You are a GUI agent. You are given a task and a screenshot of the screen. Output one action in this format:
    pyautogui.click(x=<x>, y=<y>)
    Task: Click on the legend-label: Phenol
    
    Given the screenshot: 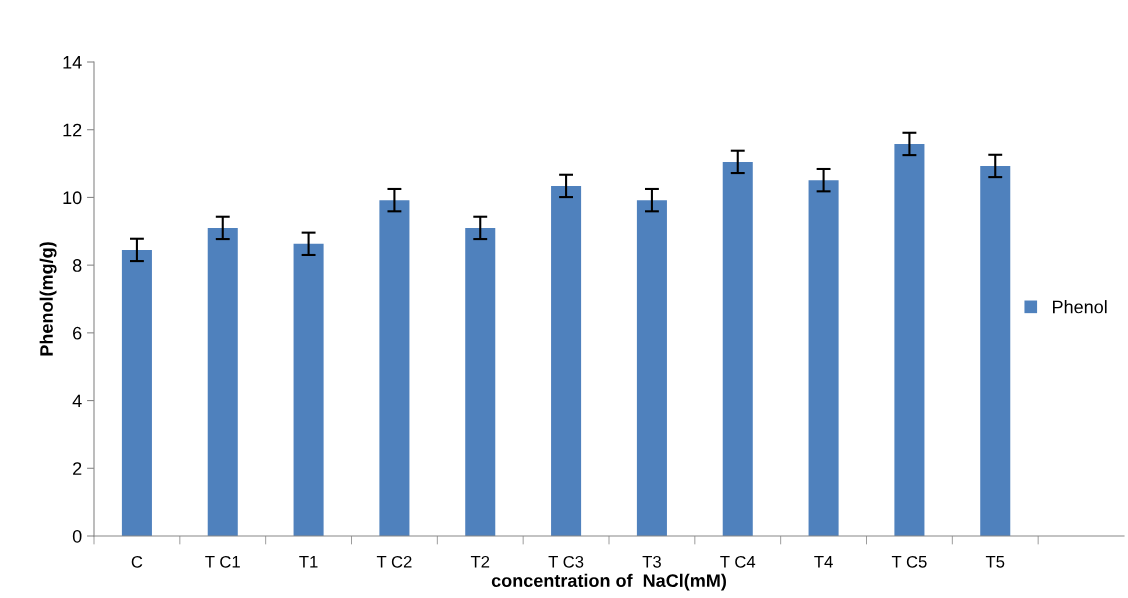 What is the action you would take?
    pyautogui.click(x=1080, y=307)
    